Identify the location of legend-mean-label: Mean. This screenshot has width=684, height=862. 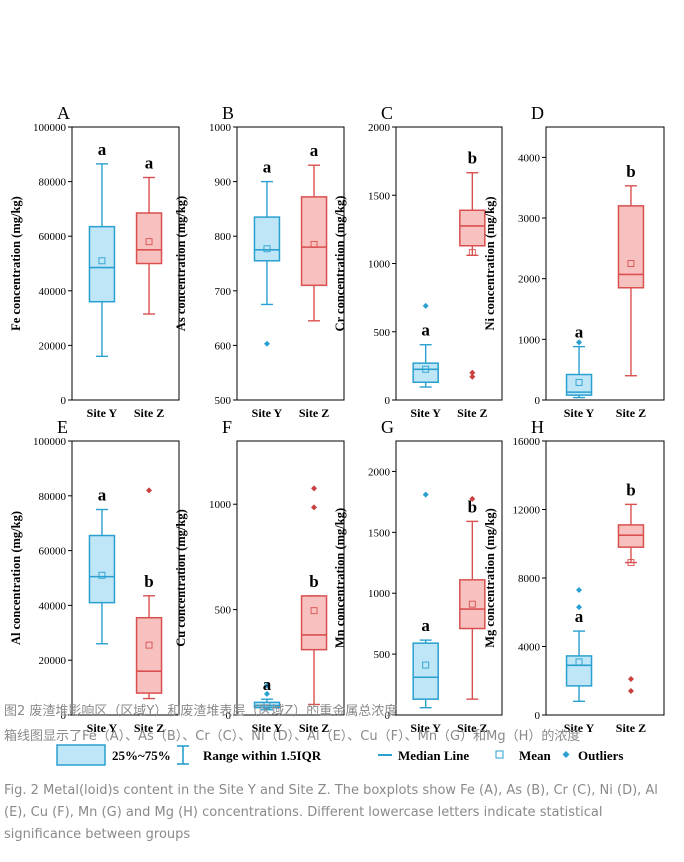
(535, 755).